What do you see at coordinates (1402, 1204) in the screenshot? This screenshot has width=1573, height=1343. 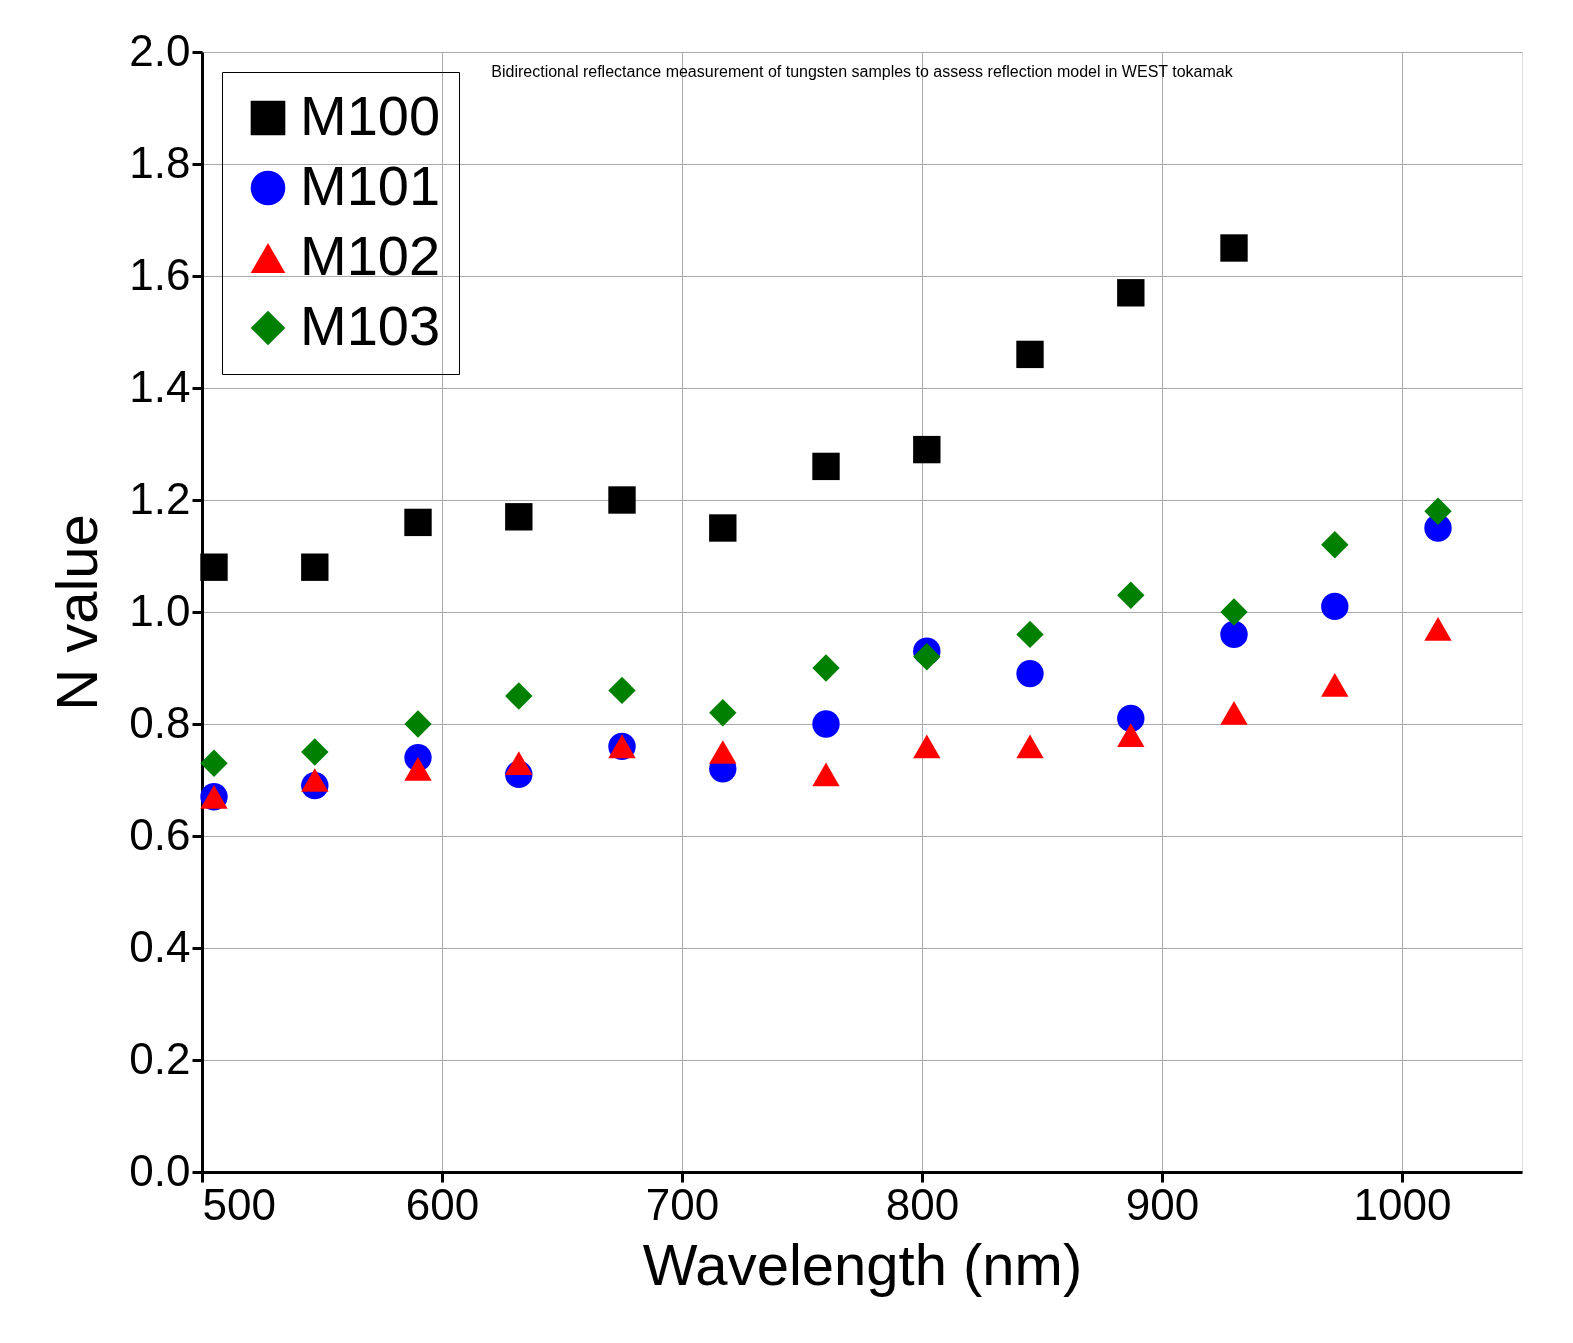 I see `x-tick-label: 1000` at bounding box center [1402, 1204].